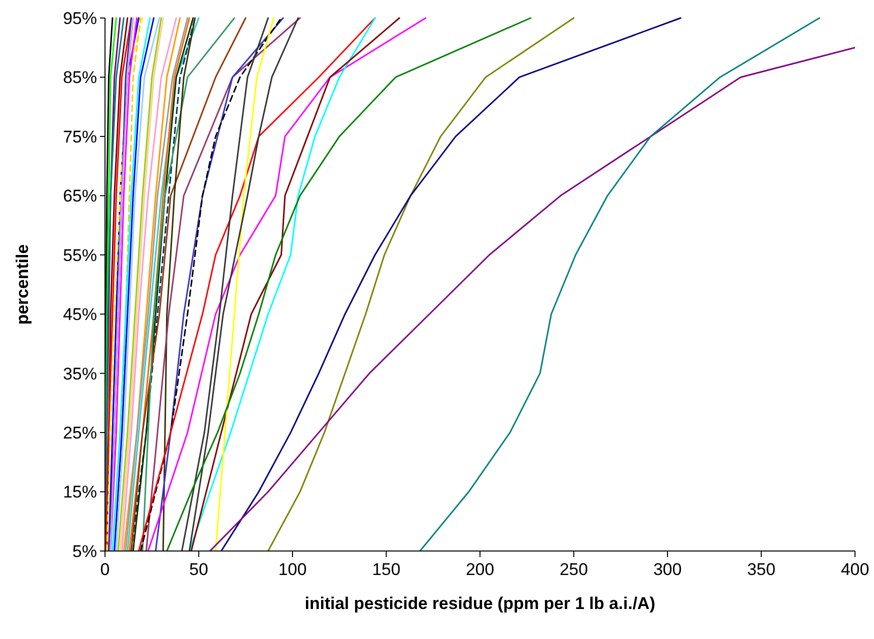 This screenshot has height=639, width=874. Describe the element at coordinates (480, 569) in the screenshot. I see `x-tick-label: 200` at that location.